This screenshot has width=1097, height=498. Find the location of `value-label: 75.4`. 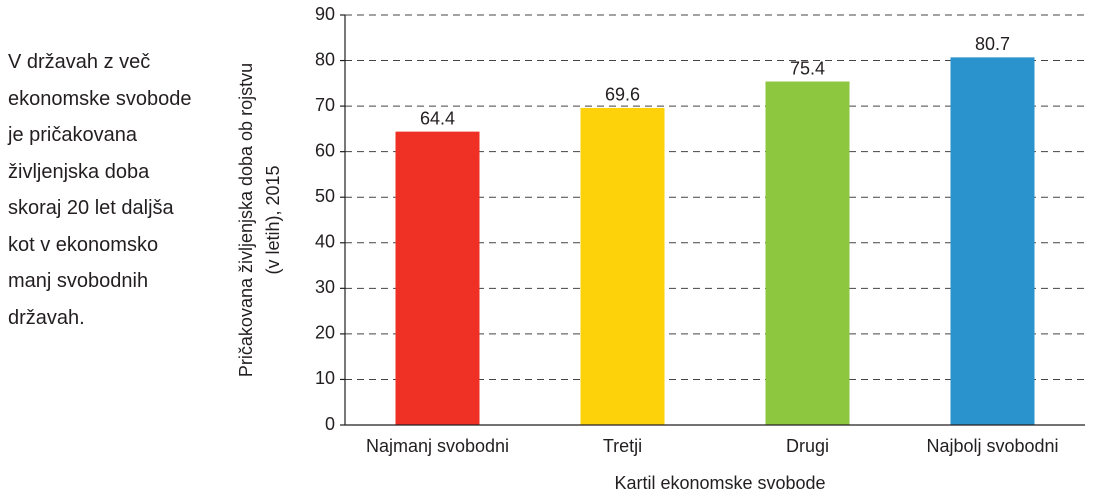

value-label: 75.4 is located at coordinates (807, 68).